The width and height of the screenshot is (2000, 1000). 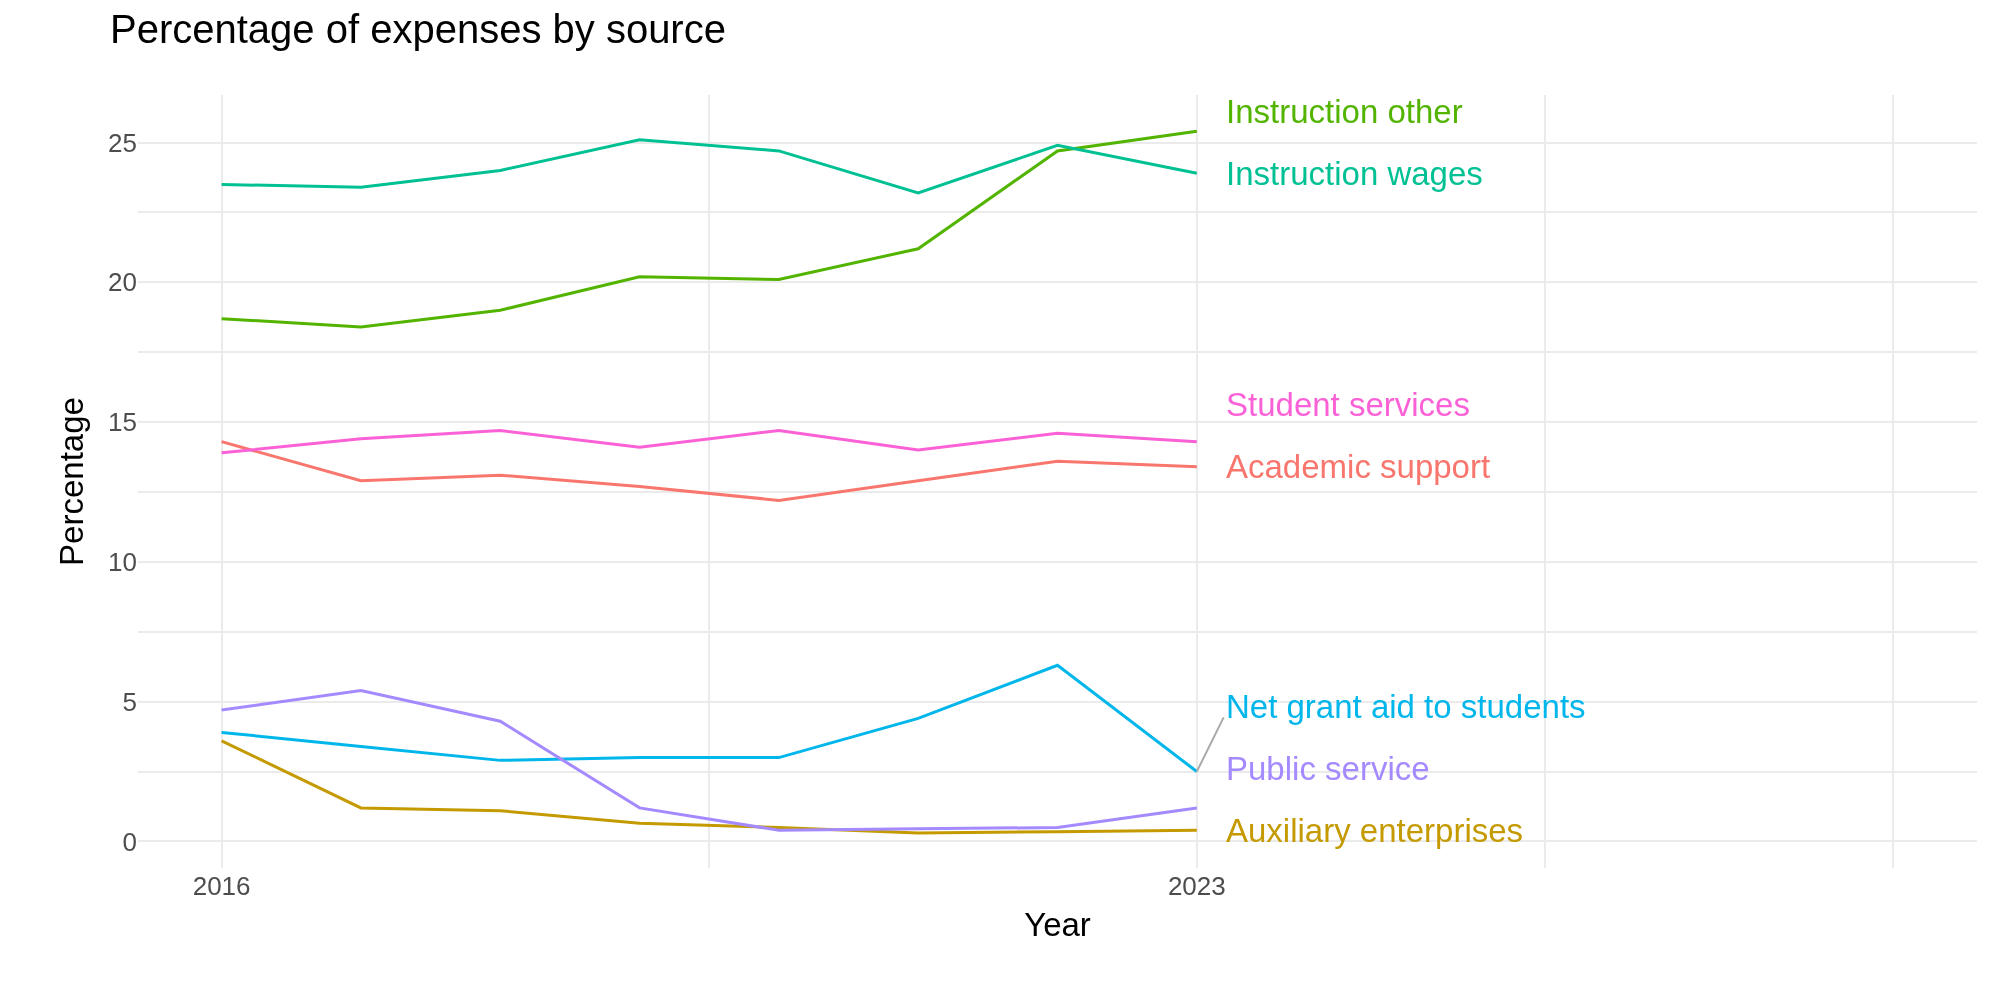 I want to click on x-tick-label: 2023, so click(x=1196, y=886).